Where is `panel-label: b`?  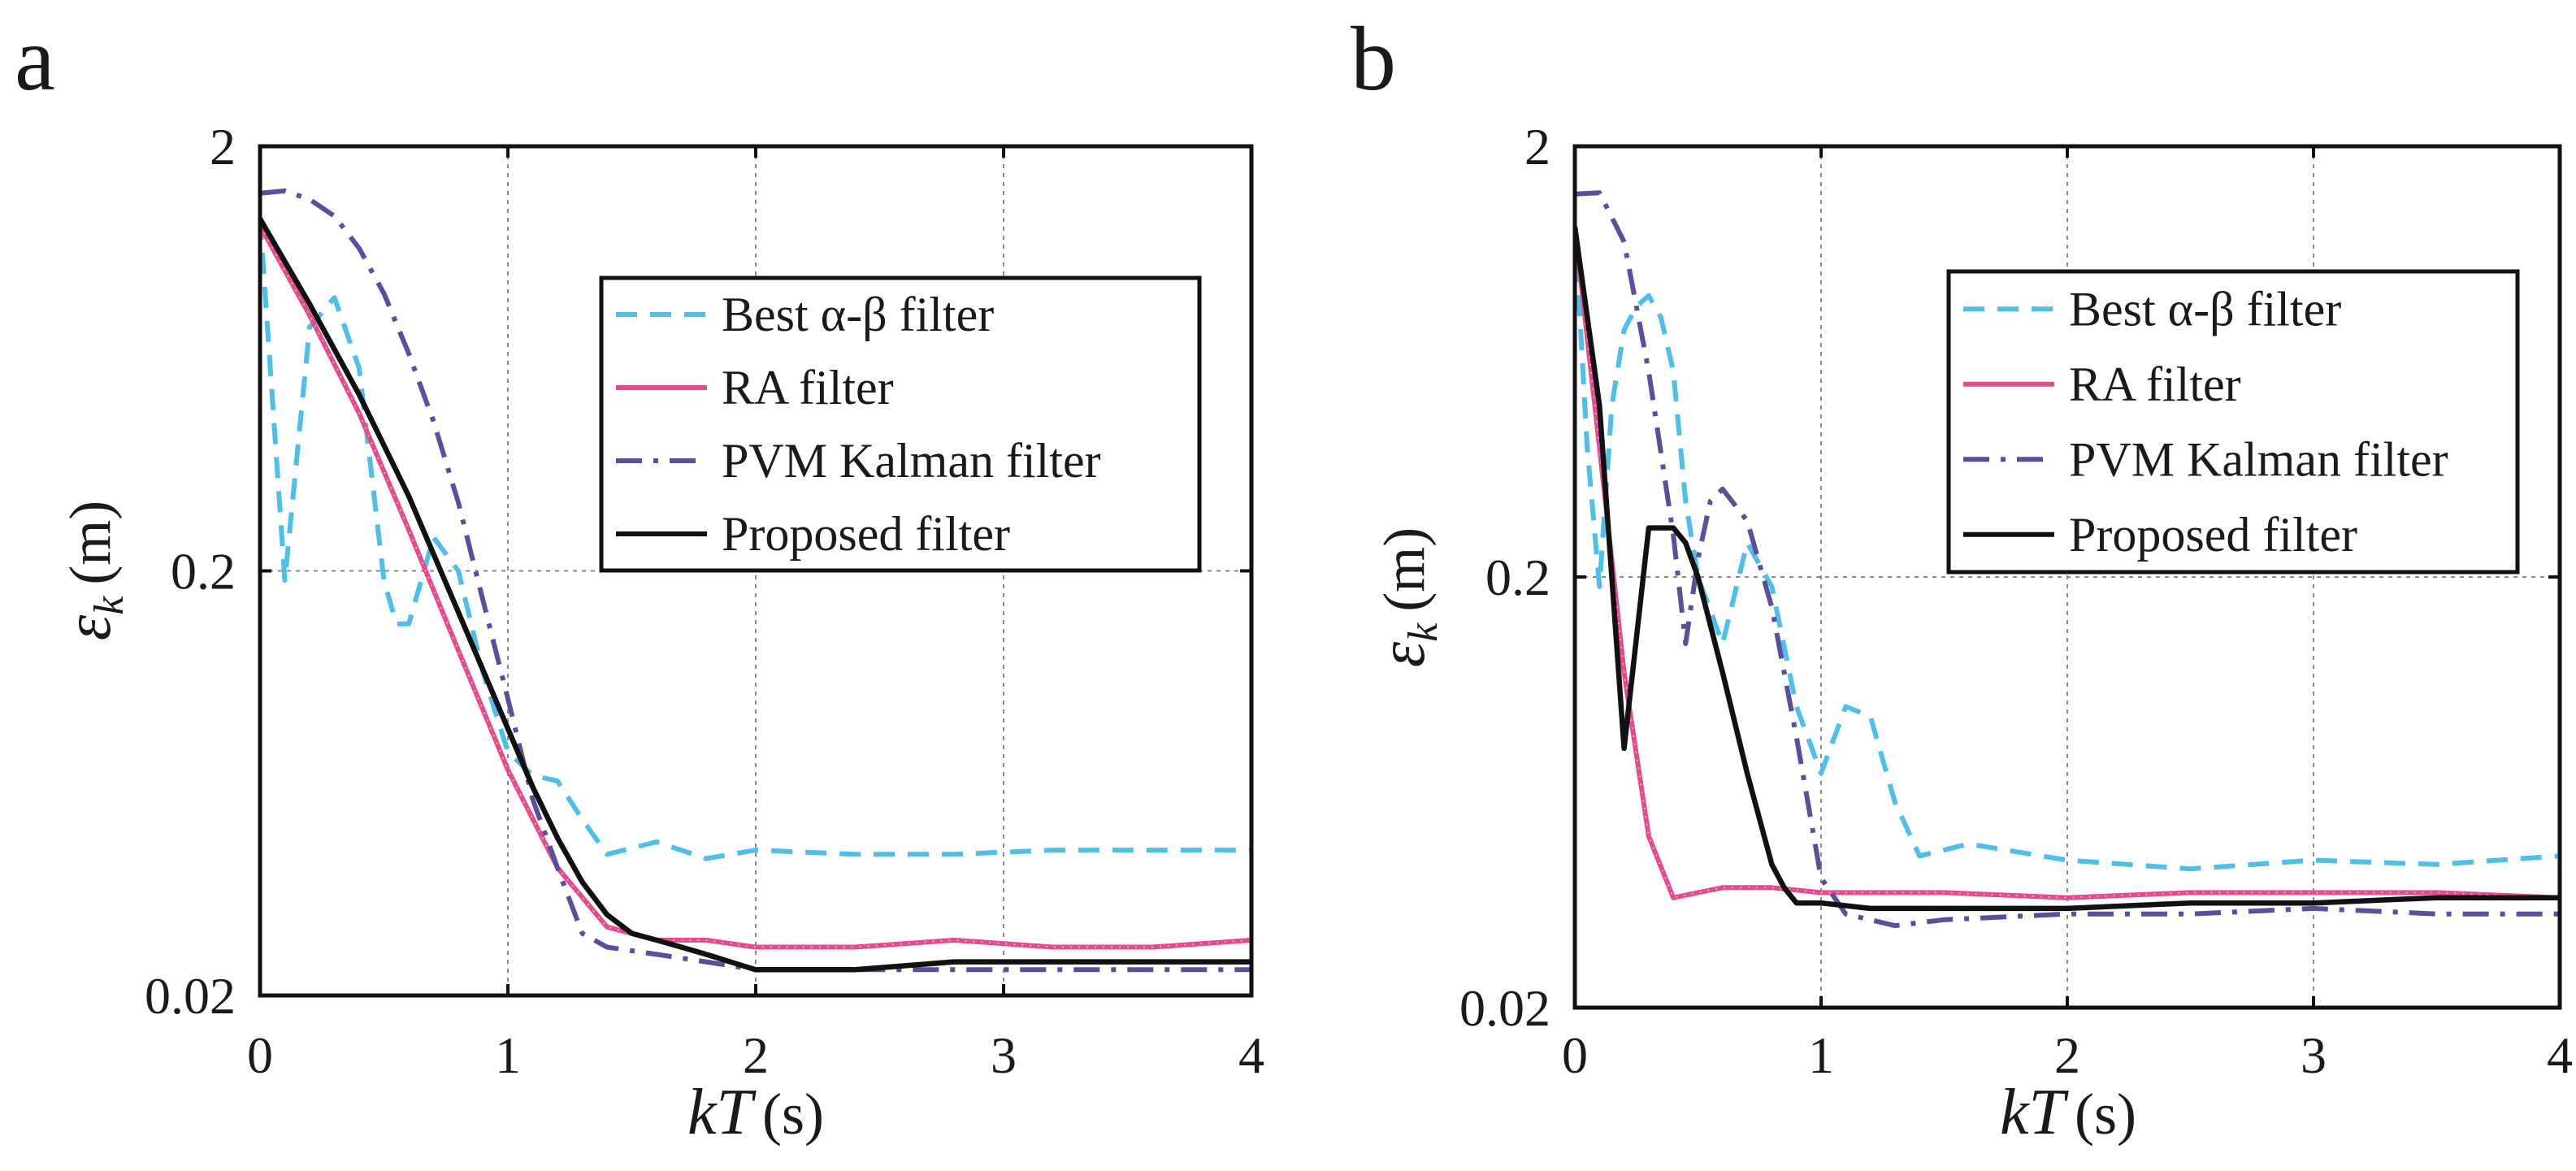 panel-label: b is located at coordinates (1373, 59).